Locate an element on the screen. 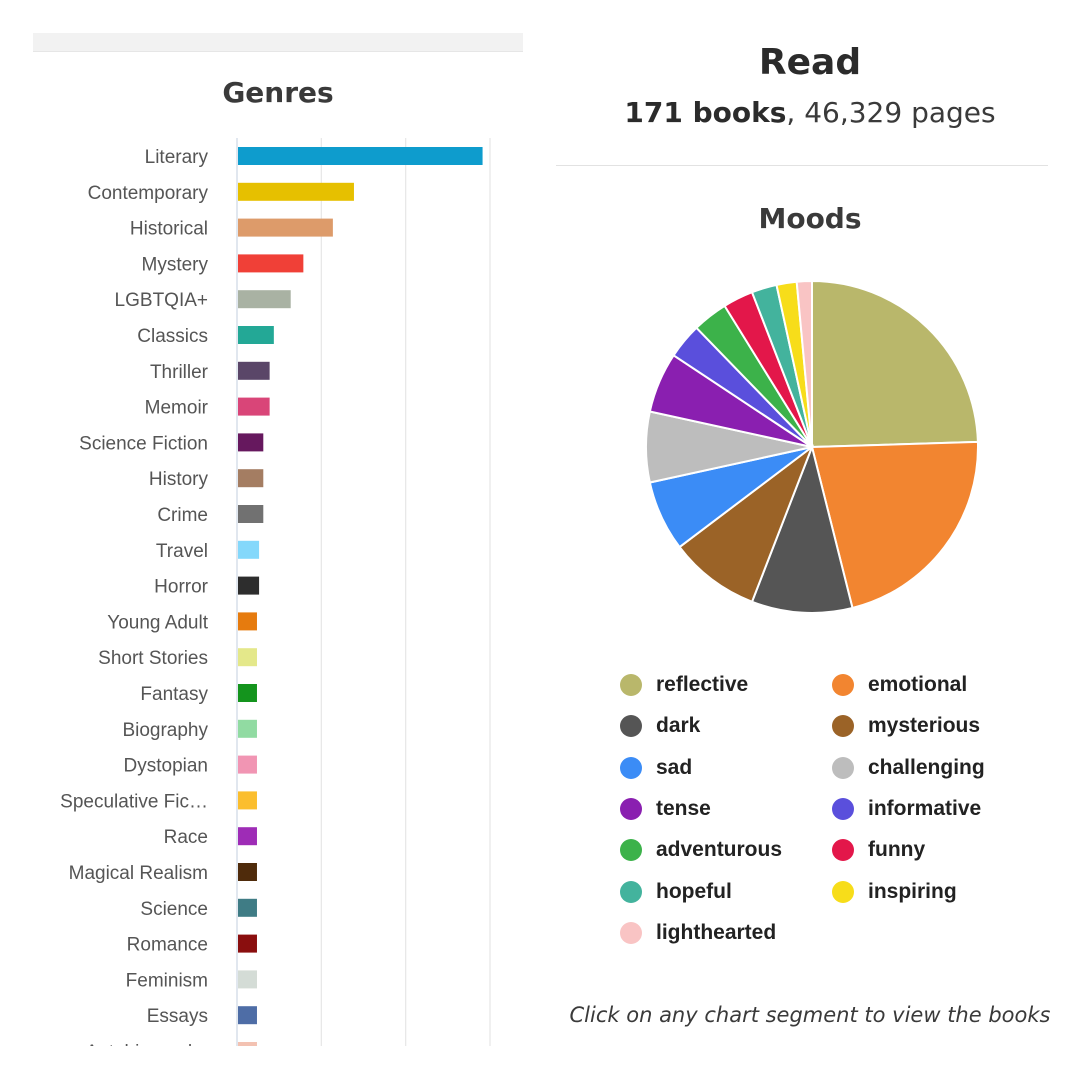  legend-item-inspiring: inspiring is located at coordinates (894, 892).